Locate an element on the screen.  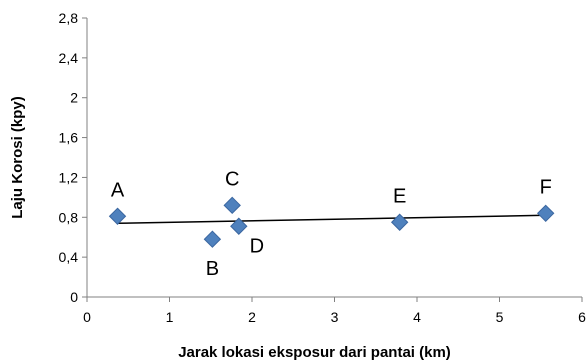
y-tick-label: 2 is located at coordinates (74, 98).